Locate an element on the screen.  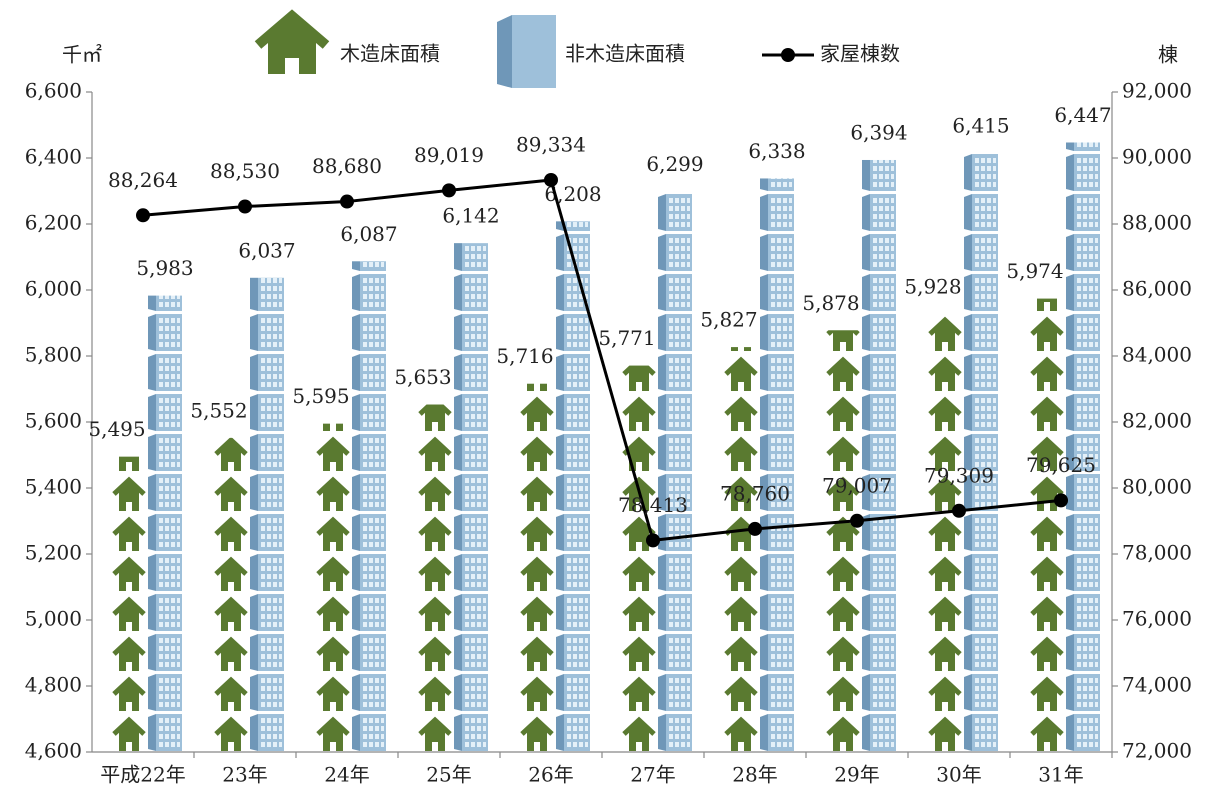
data-label: 5,827 is located at coordinates (728, 320).